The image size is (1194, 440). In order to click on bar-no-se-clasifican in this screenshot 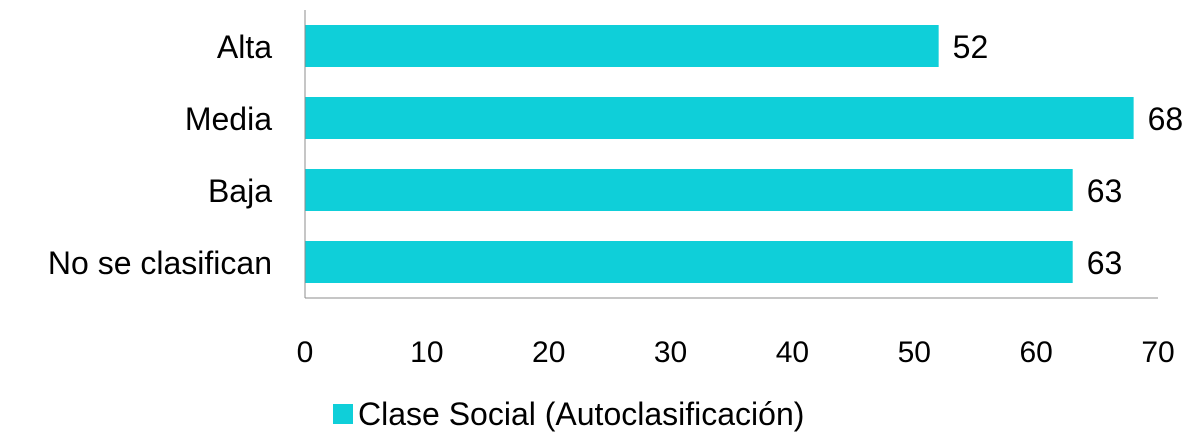, I will do `click(689, 262)`.